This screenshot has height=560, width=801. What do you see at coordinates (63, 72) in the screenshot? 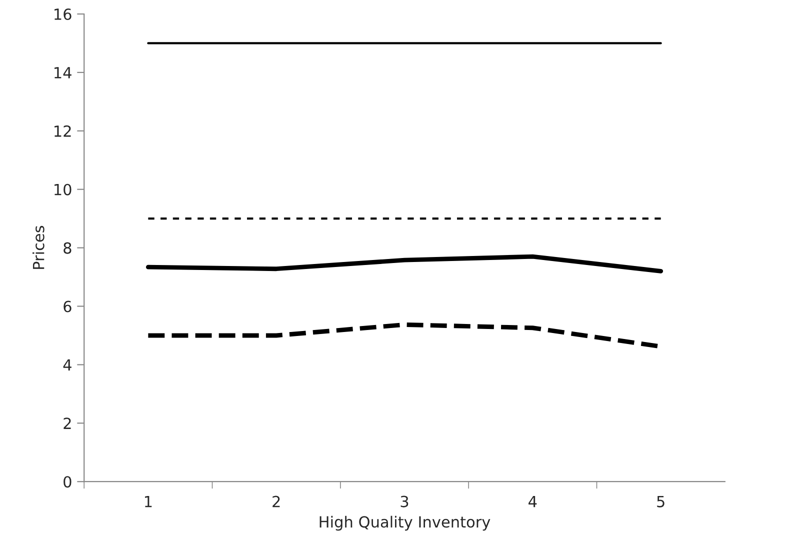
I see `y-tick-label: 14` at bounding box center [63, 72].